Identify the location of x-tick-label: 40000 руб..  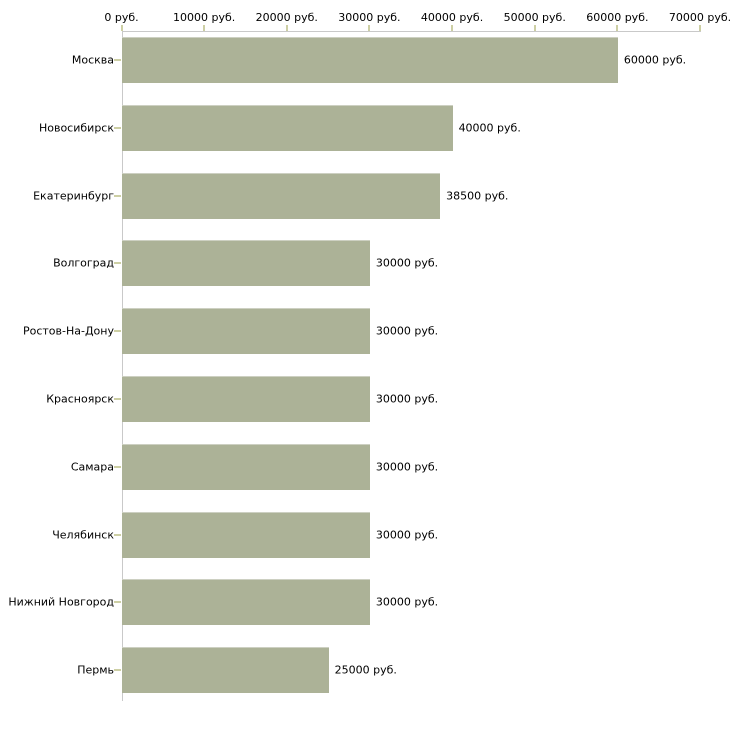
(452, 17).